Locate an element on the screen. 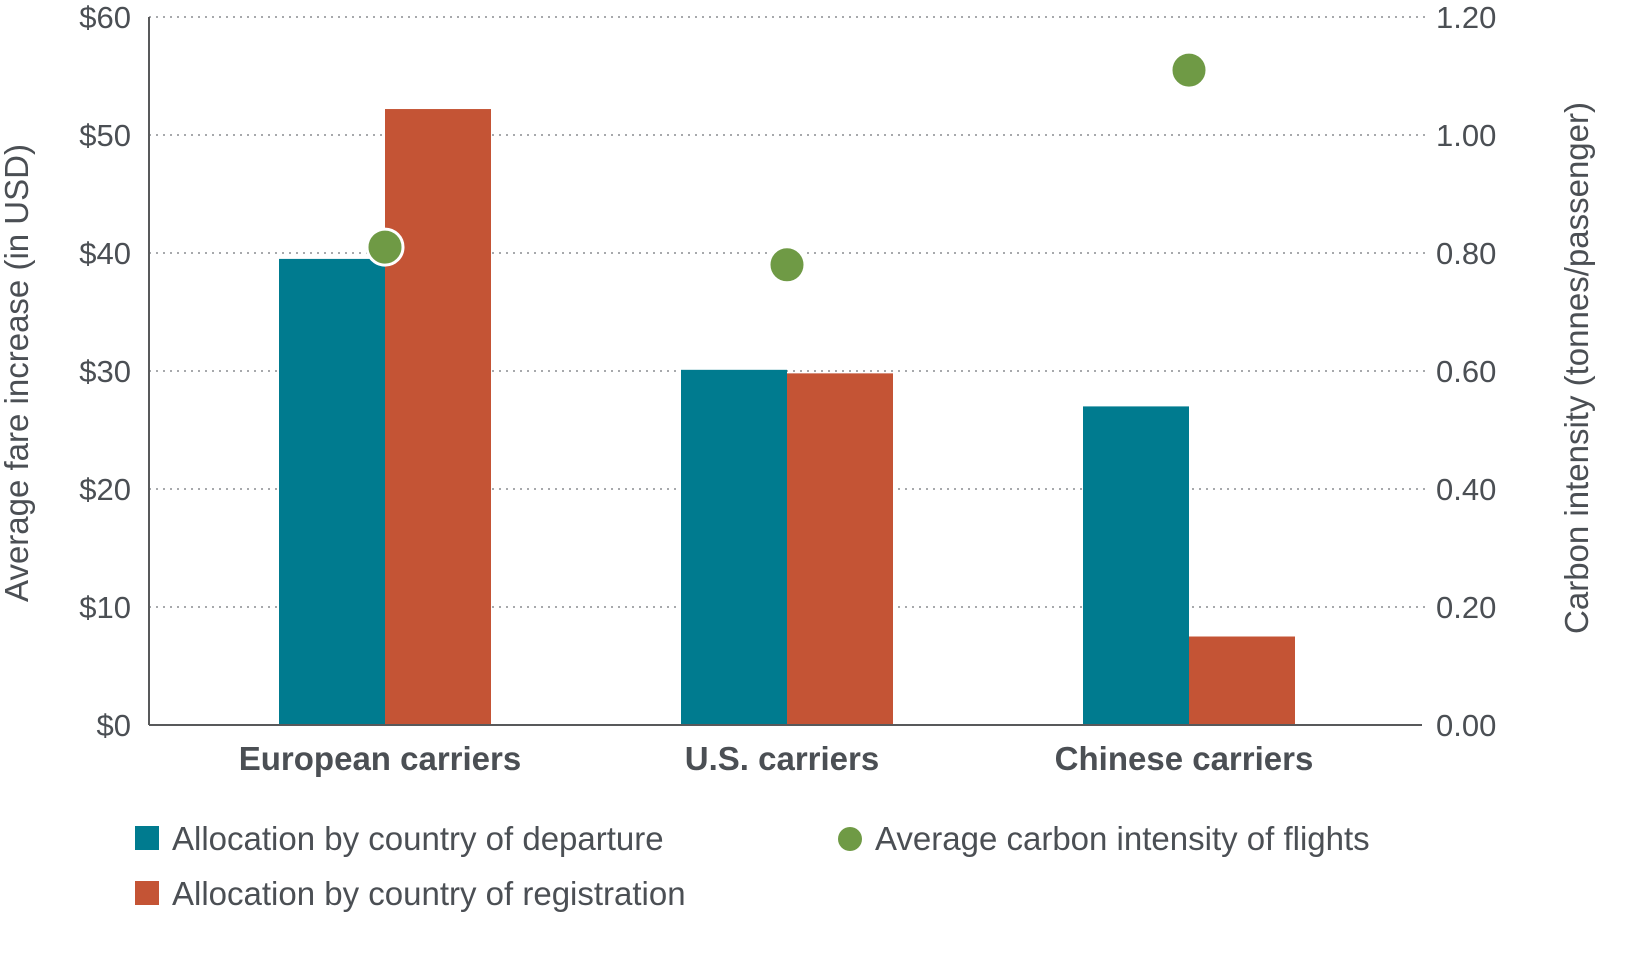 Image resolution: width=1651 pixels, height=966 pixels. left-axis-title: Average fare increase (in USD) is located at coordinates (17, 373).